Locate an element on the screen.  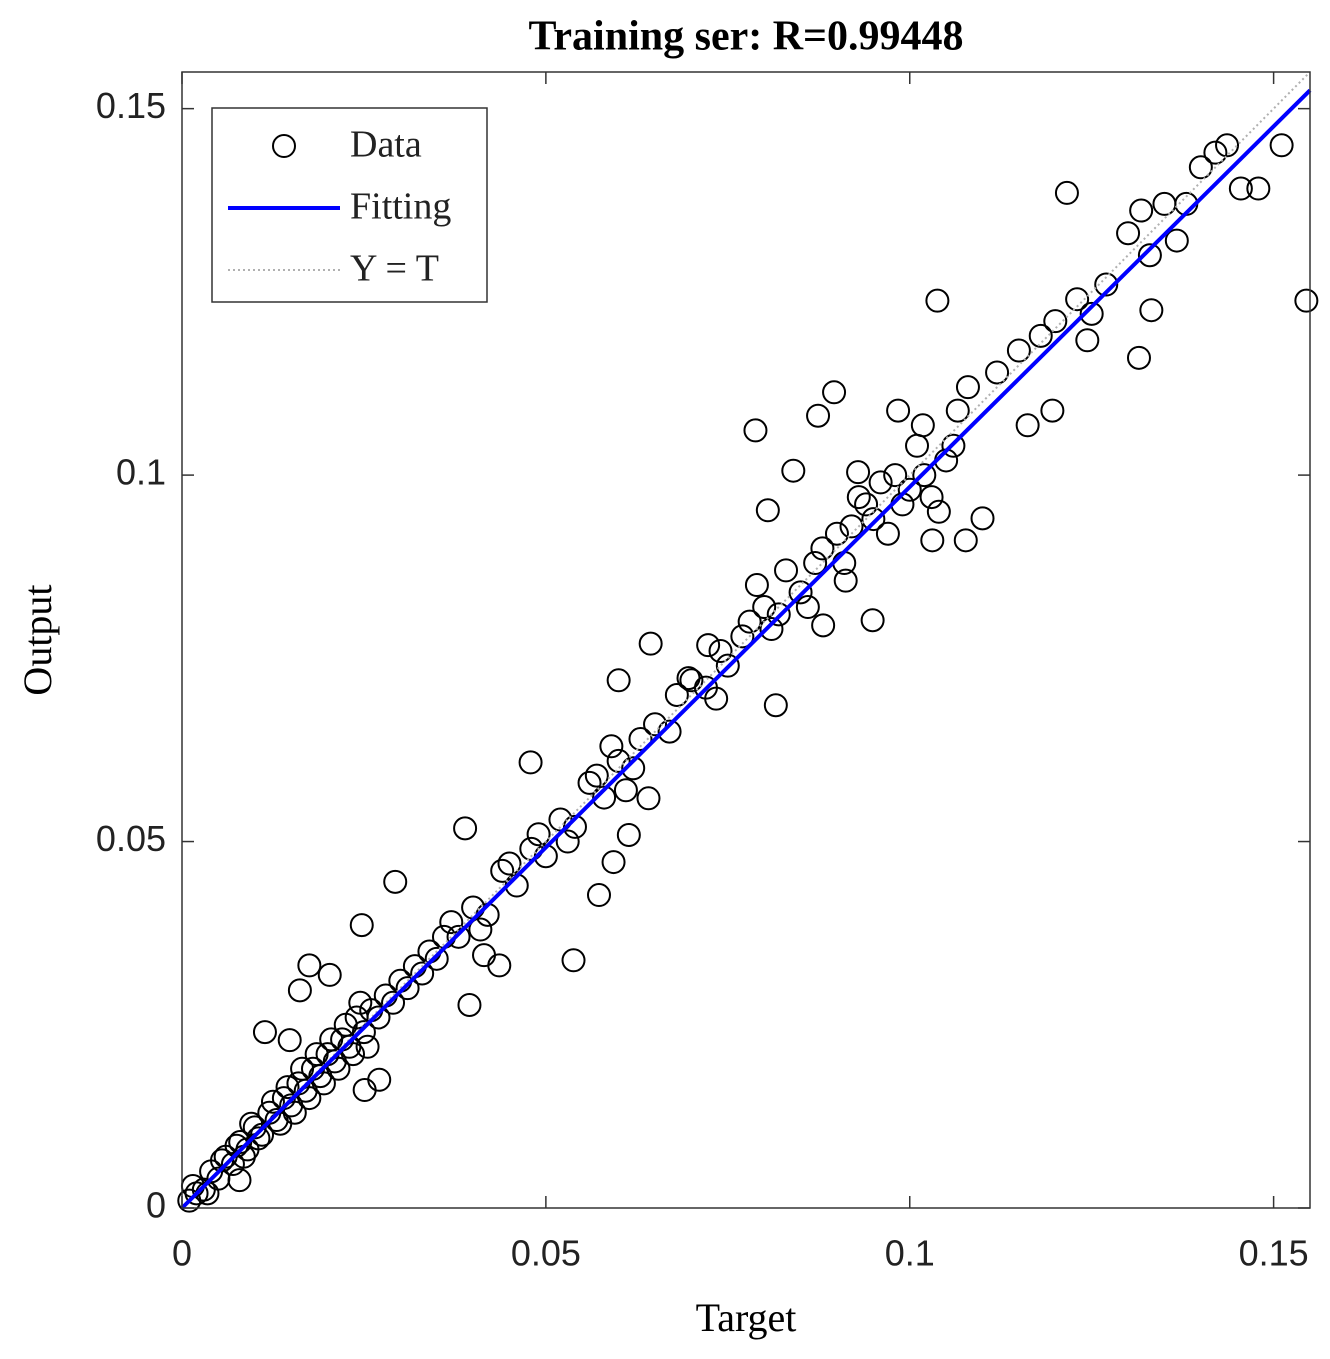
legend-label: Fitting is located at coordinates (400, 207).